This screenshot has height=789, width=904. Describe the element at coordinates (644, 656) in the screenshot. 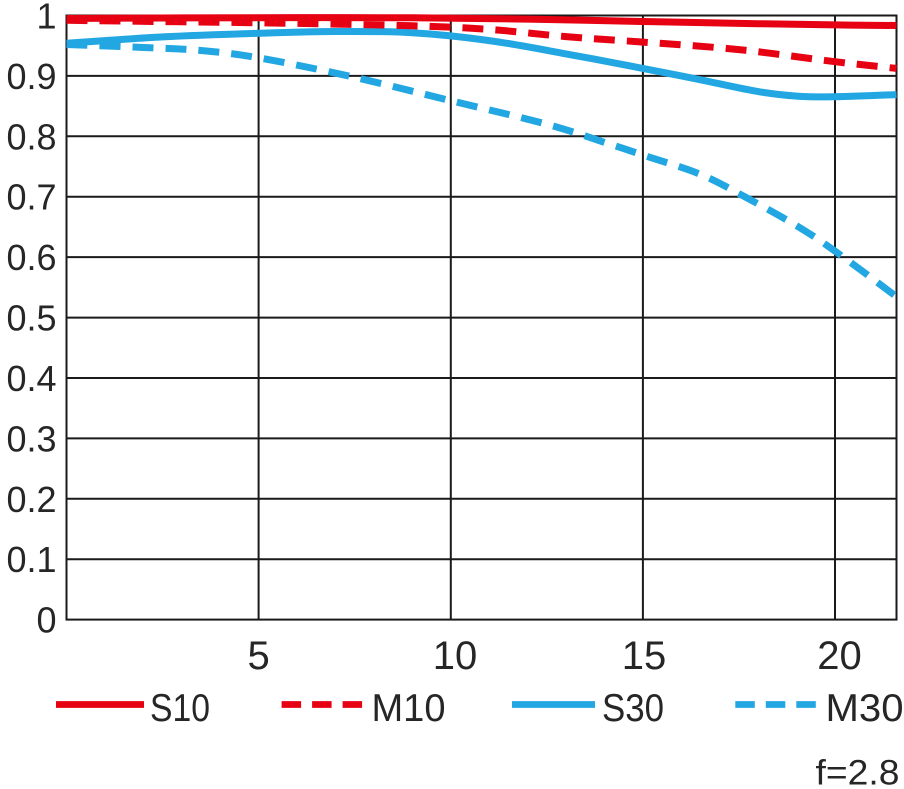

I see `svg-text: 15` at that location.